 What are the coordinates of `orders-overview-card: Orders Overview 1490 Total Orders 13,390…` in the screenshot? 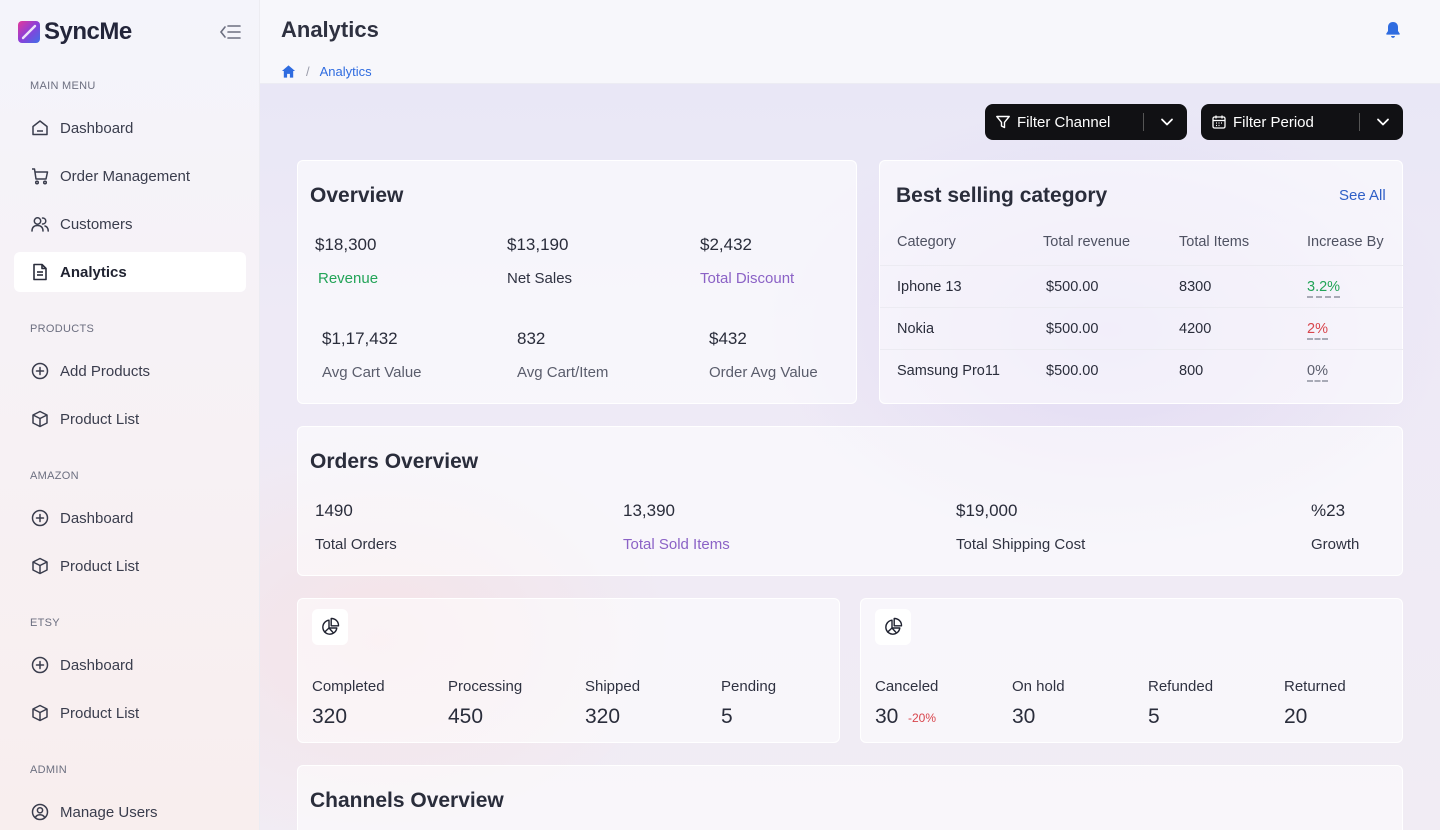 It's located at (850, 501).